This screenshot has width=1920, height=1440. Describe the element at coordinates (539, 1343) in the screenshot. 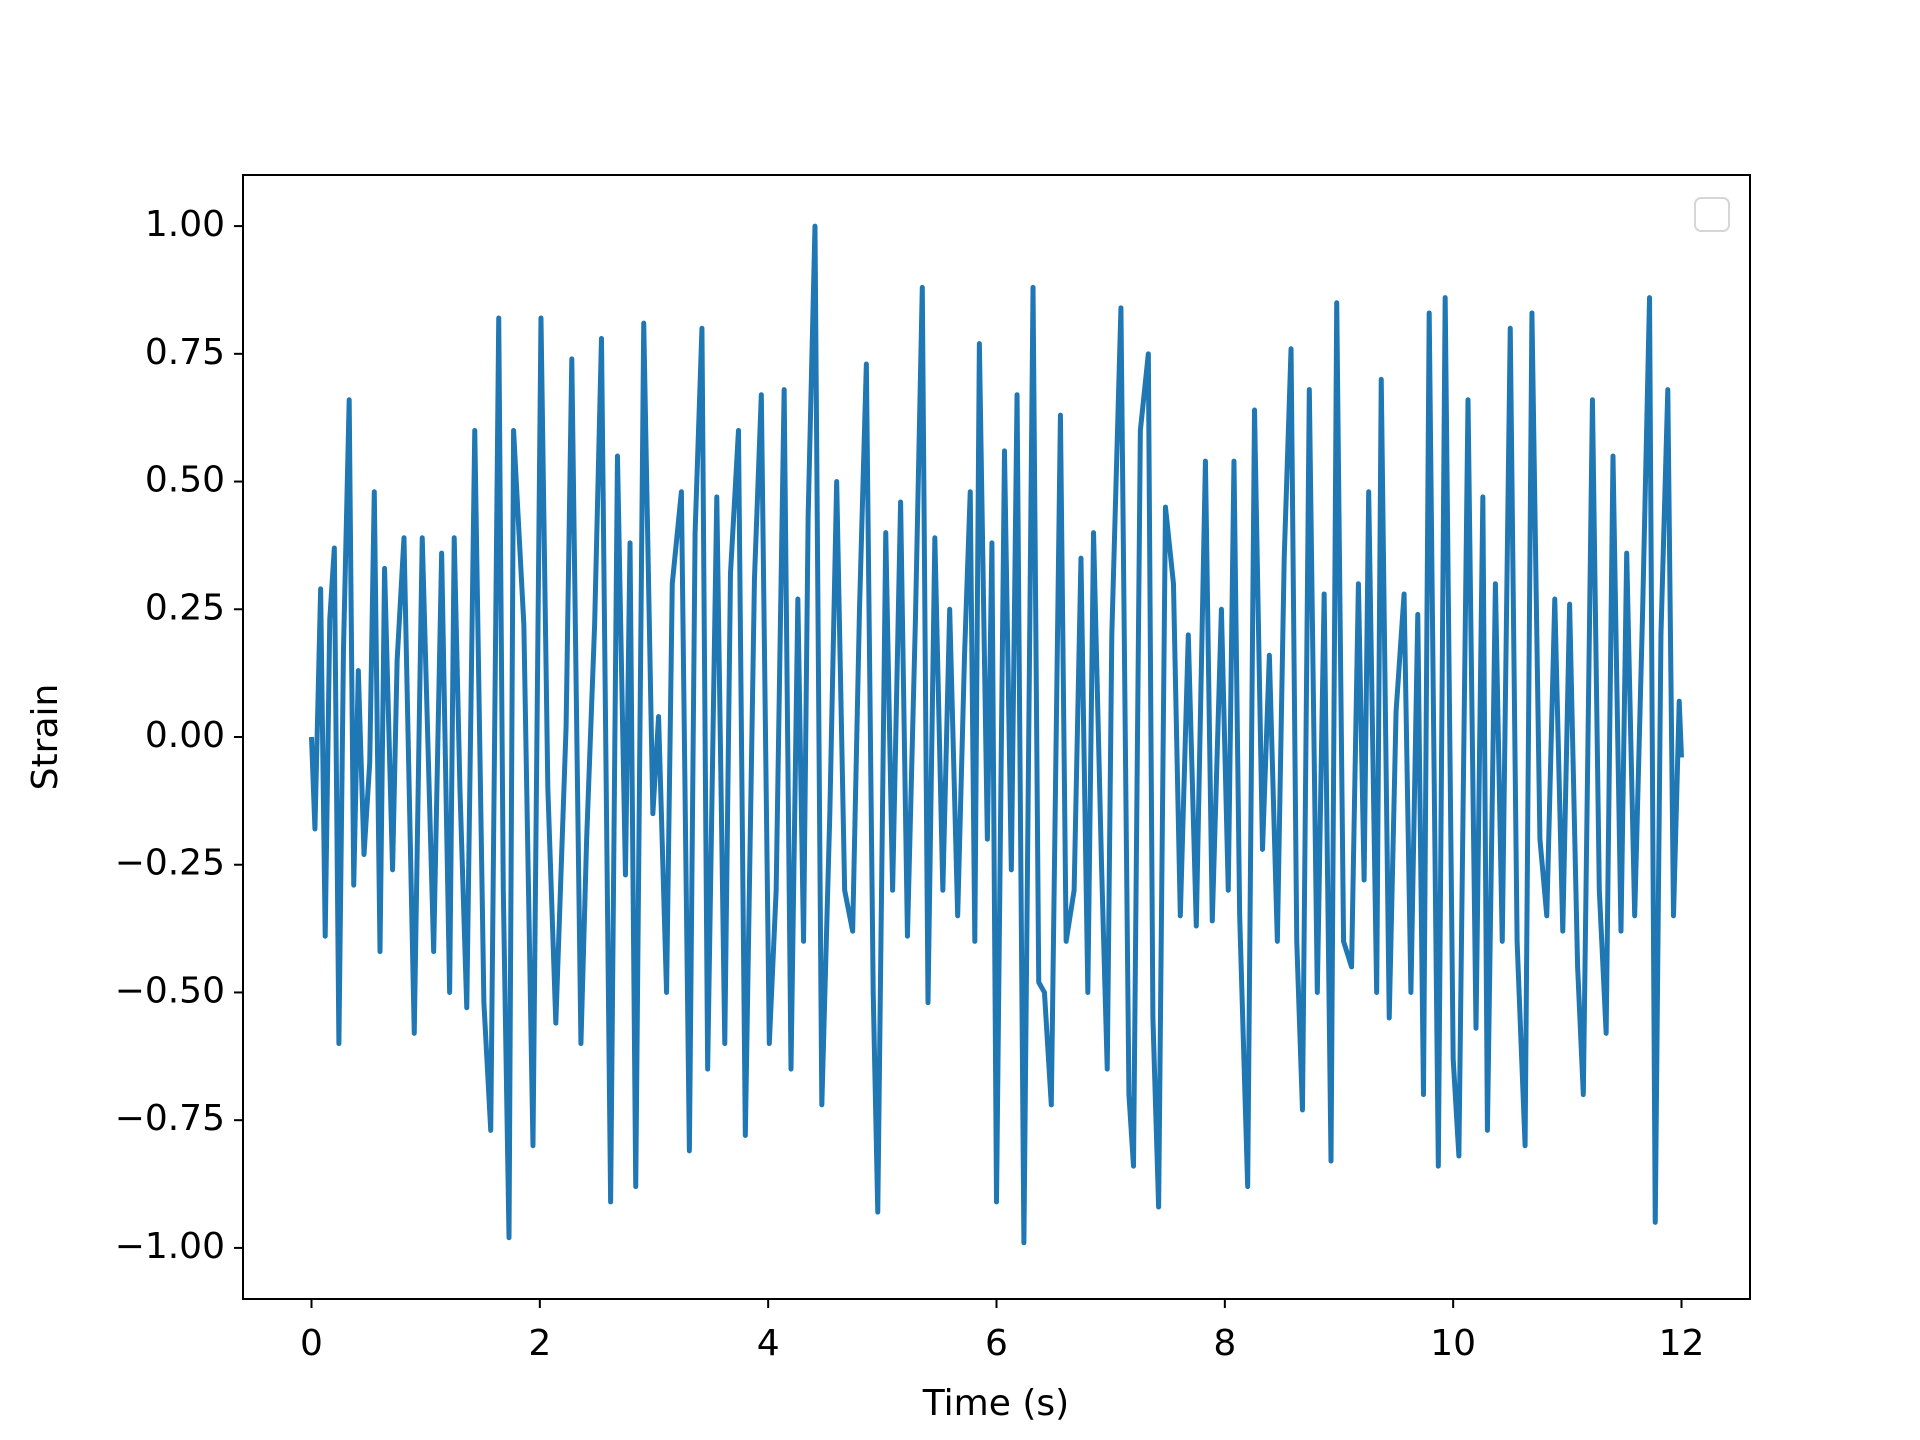

I see `x-tick-label: 2` at that location.